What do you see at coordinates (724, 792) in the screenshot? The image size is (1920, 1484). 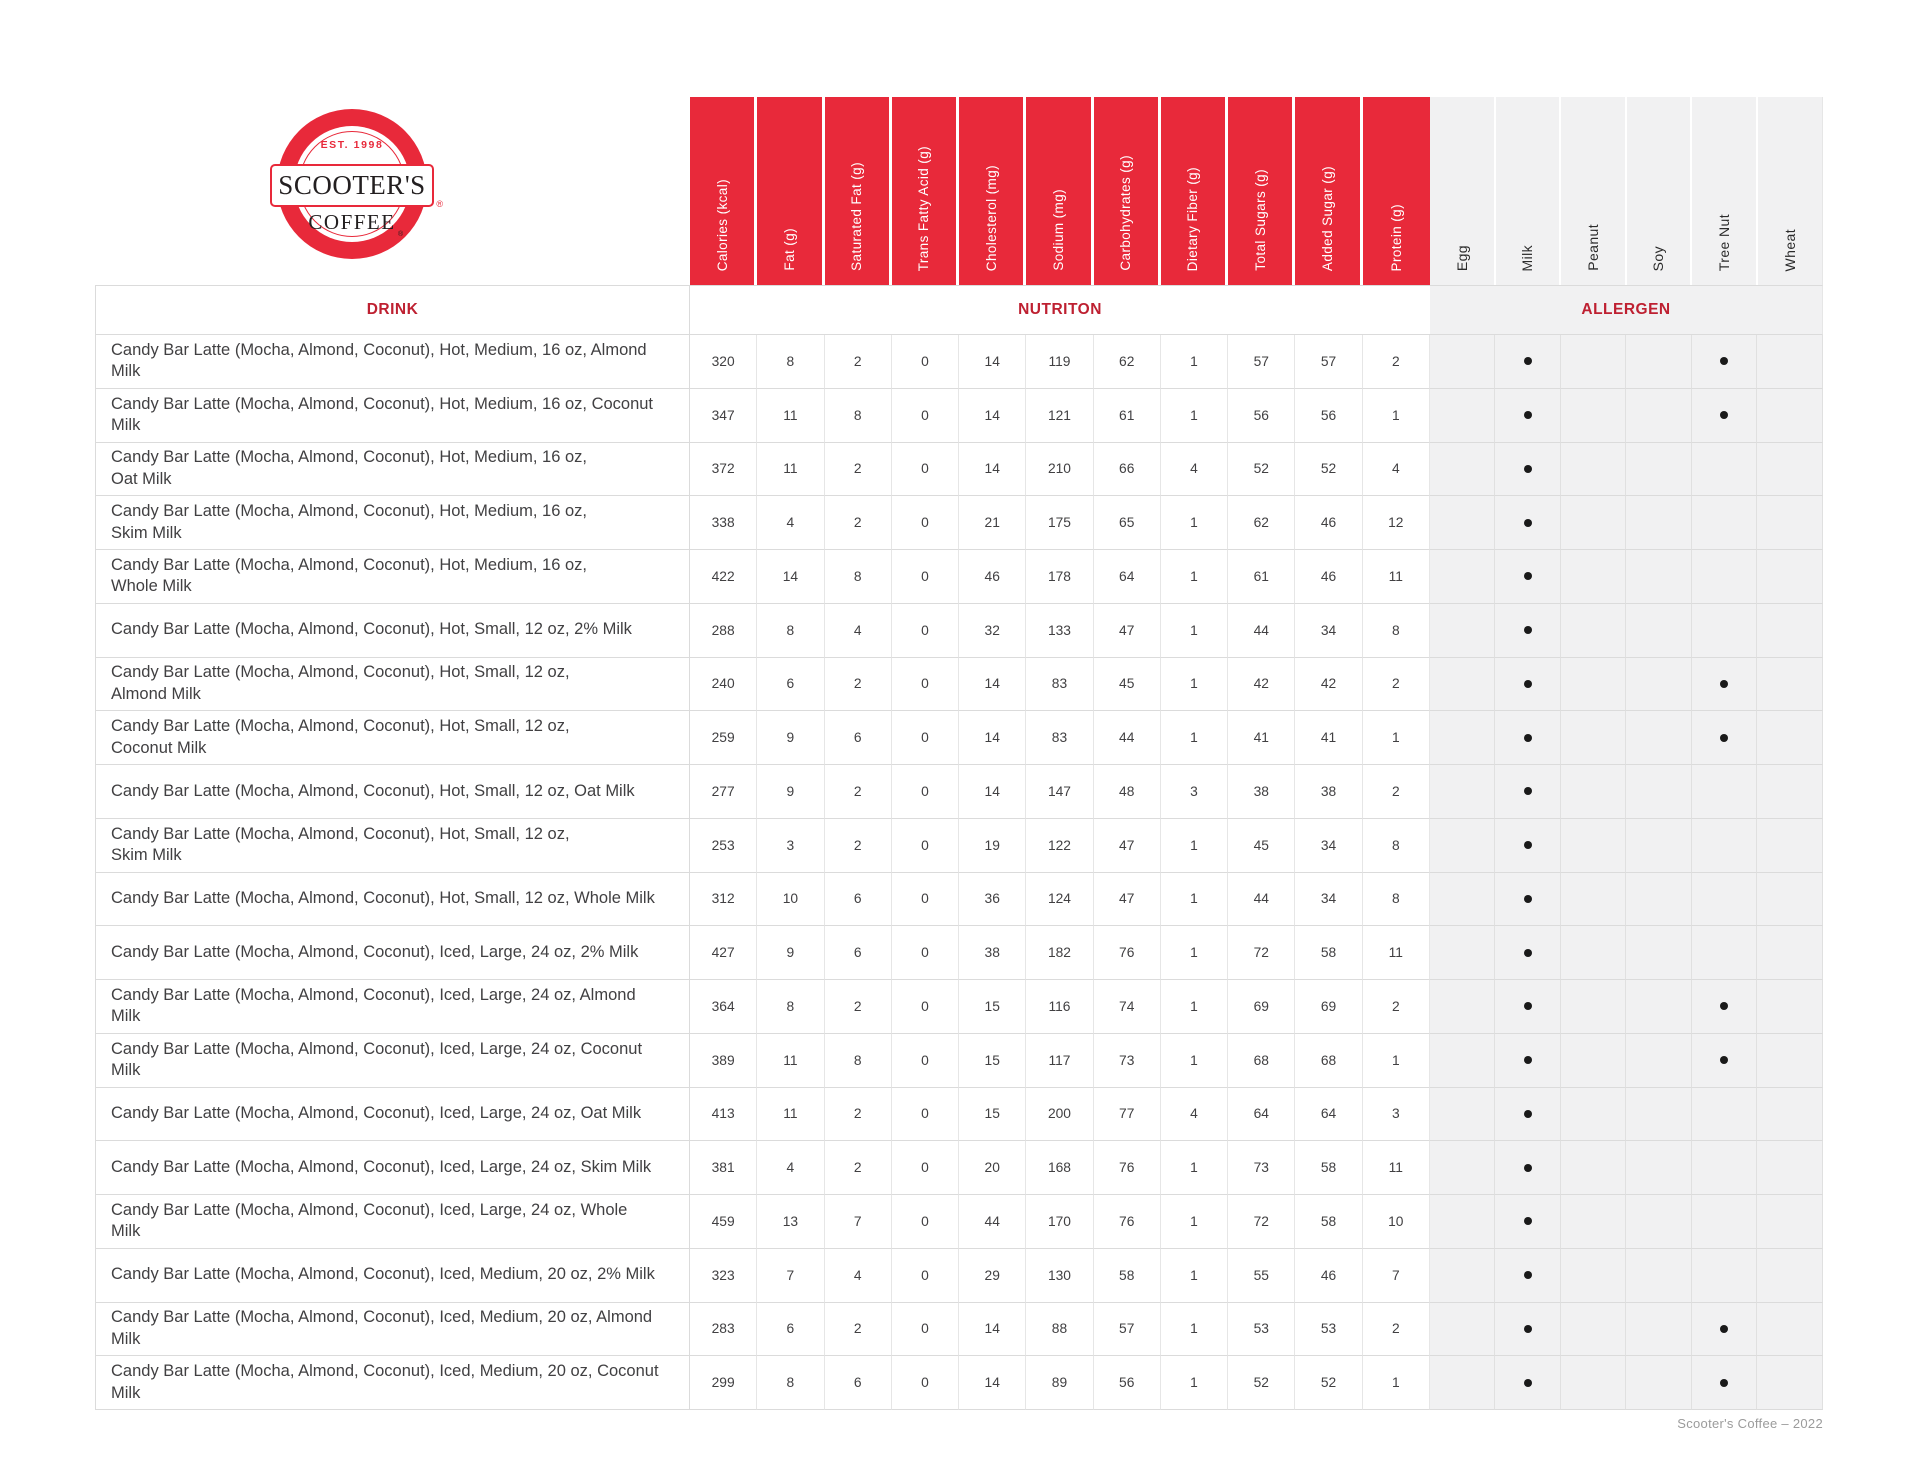 I see `nutrition-value: 277` at bounding box center [724, 792].